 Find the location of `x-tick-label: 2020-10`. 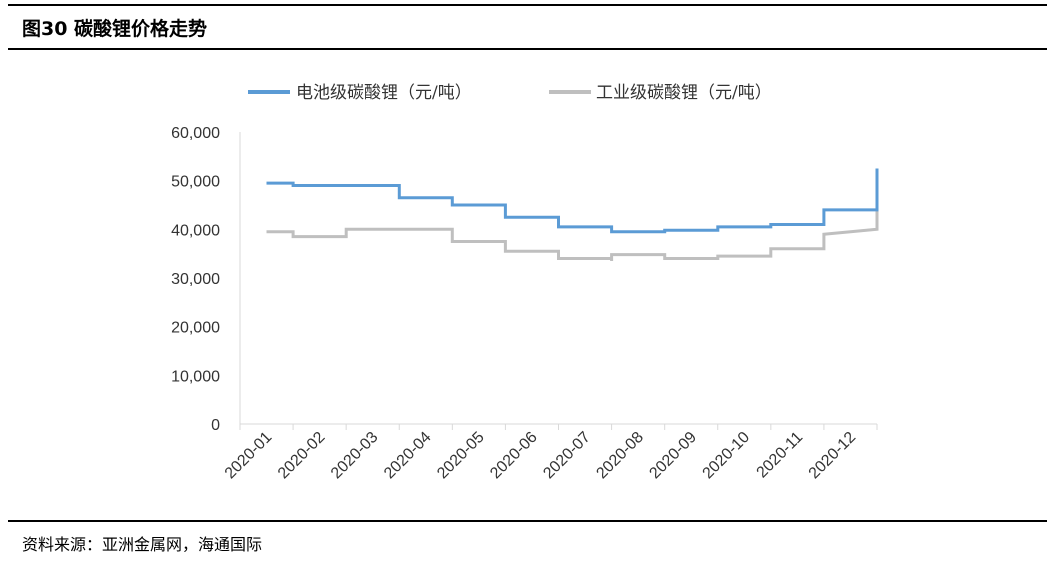

x-tick-label: 2020-10 is located at coordinates (727, 456).